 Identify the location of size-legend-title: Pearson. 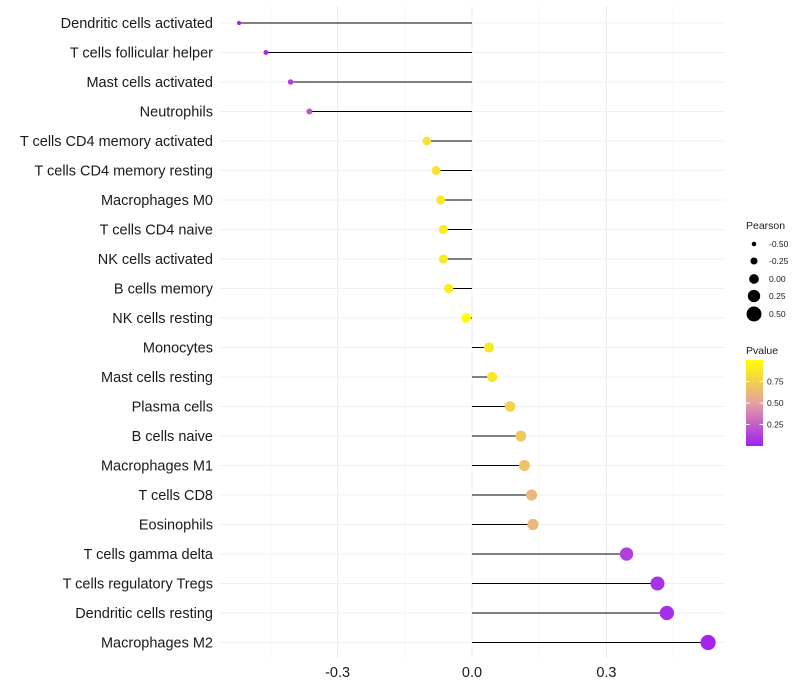
(765, 226).